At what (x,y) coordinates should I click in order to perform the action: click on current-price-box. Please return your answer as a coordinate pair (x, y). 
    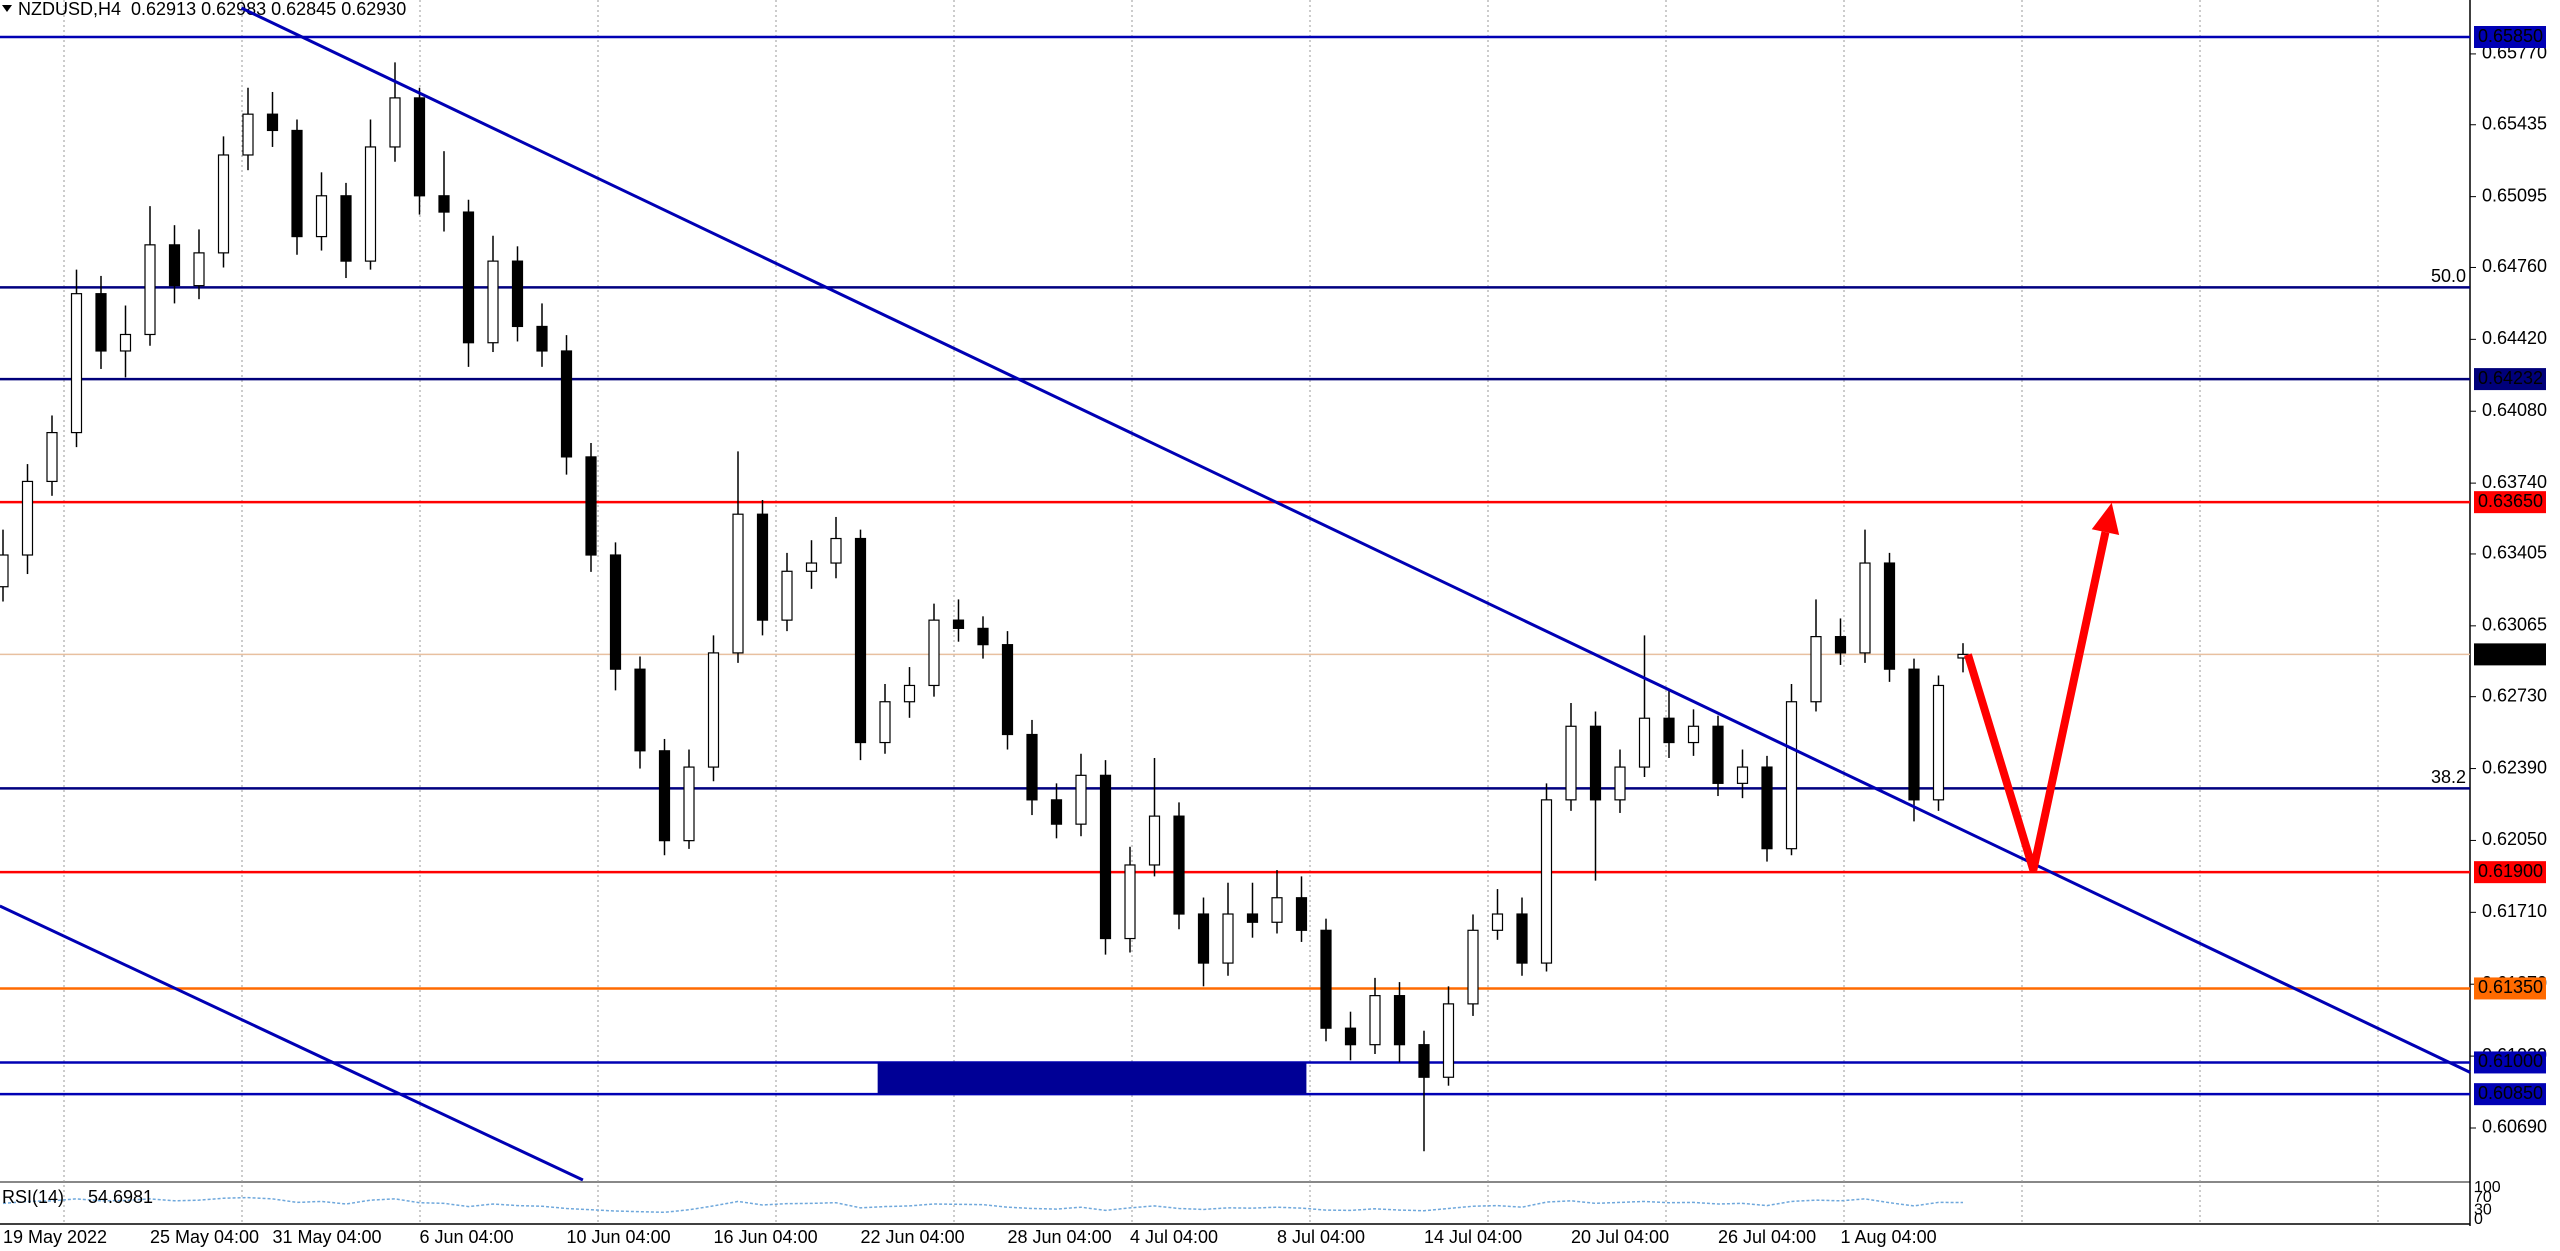
    Looking at the image, I should click on (2510, 654).